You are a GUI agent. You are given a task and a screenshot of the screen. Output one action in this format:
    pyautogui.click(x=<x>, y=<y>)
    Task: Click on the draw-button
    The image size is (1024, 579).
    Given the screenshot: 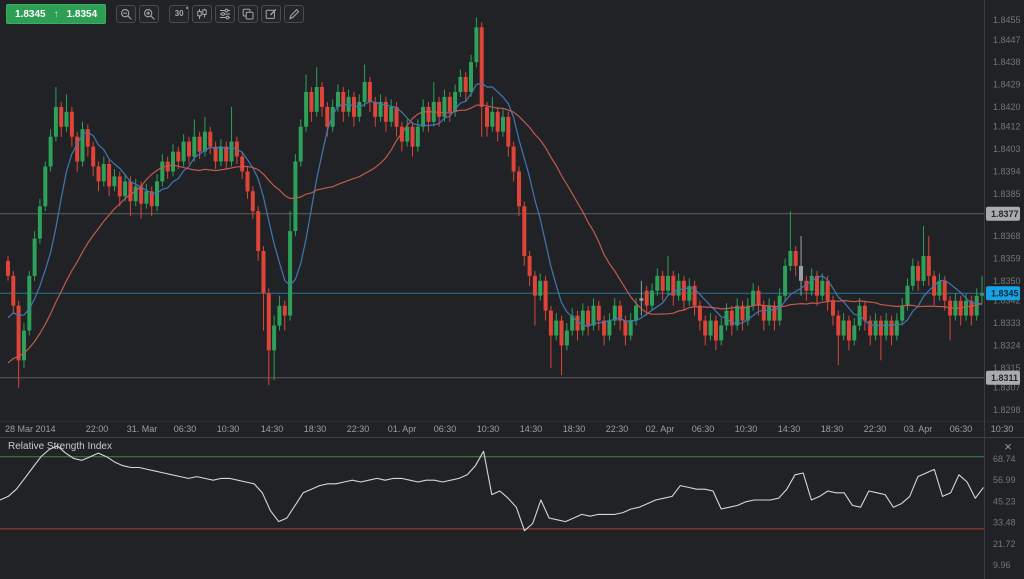 What is the action you would take?
    pyautogui.click(x=294, y=14)
    